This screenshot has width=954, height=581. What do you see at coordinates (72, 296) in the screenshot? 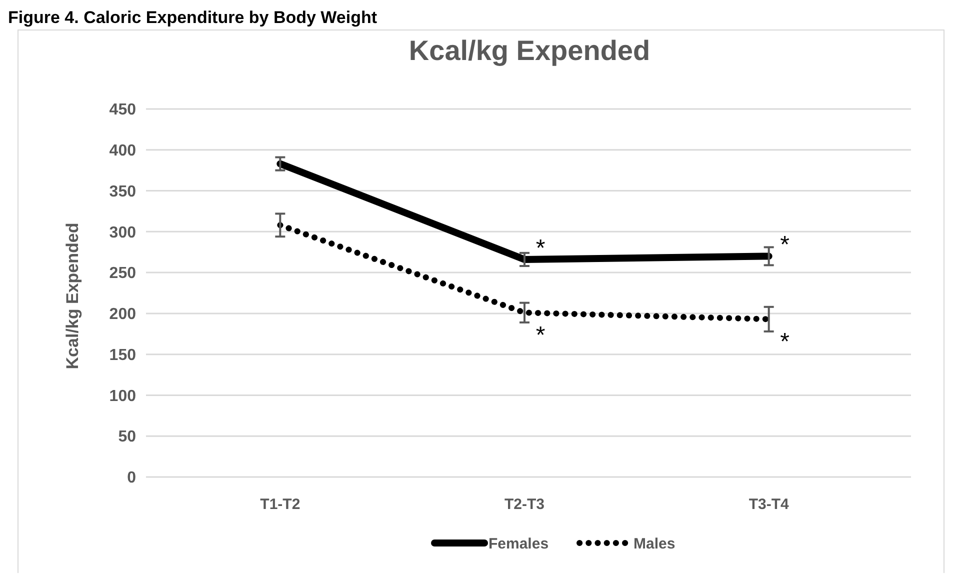
I see `y-axis-title: Kcal/kg Expended` at bounding box center [72, 296].